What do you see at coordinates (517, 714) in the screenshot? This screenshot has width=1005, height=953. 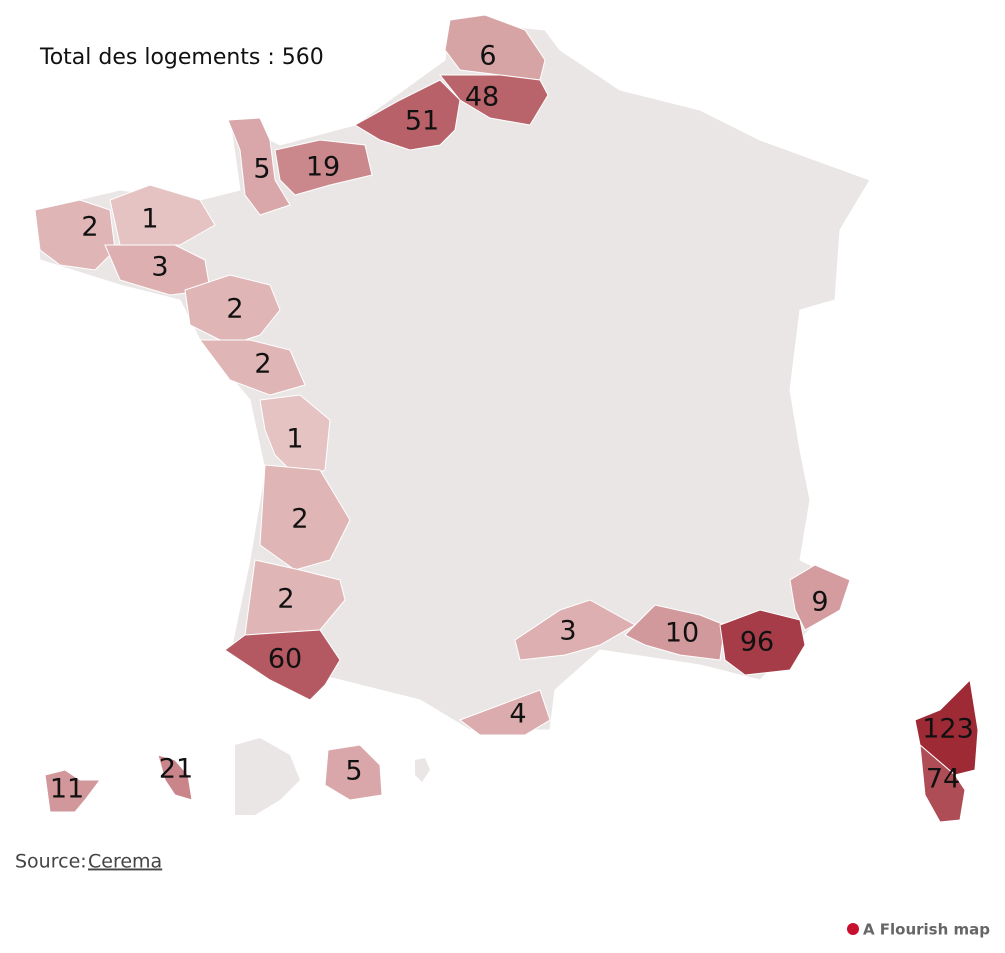 I see `region-value-label: 4` at bounding box center [517, 714].